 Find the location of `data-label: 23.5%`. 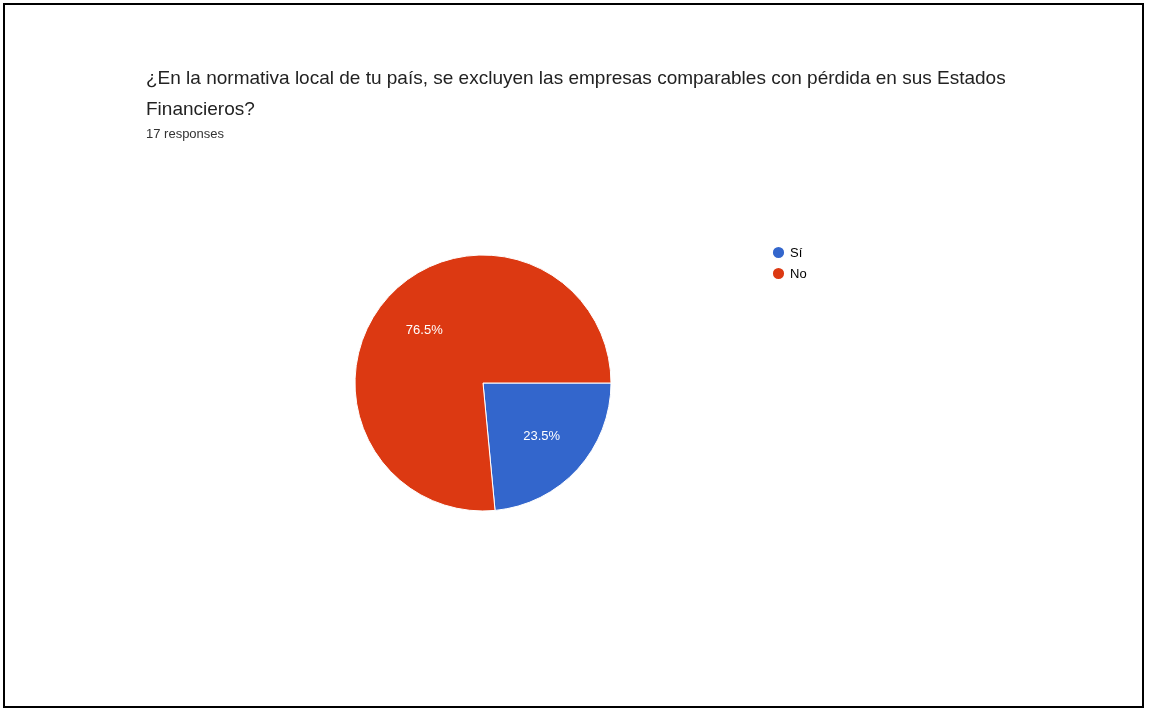

data-label: 23.5% is located at coordinates (542, 436).